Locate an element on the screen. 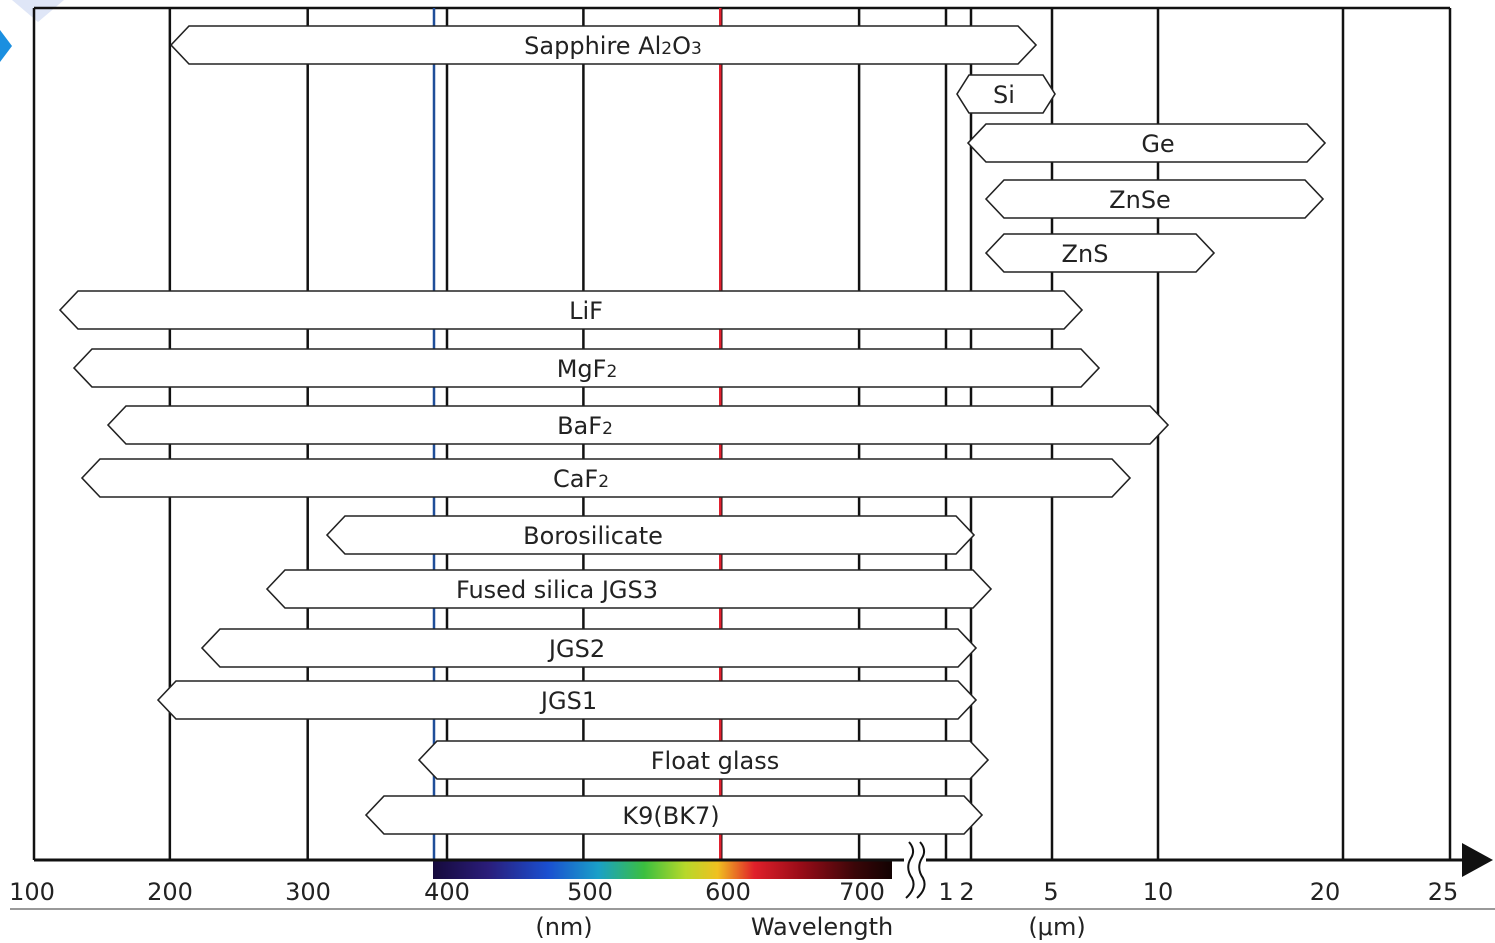 The width and height of the screenshot is (1495, 943). axis-units: (nm) Wavelength (μm) is located at coordinates (810, 927).